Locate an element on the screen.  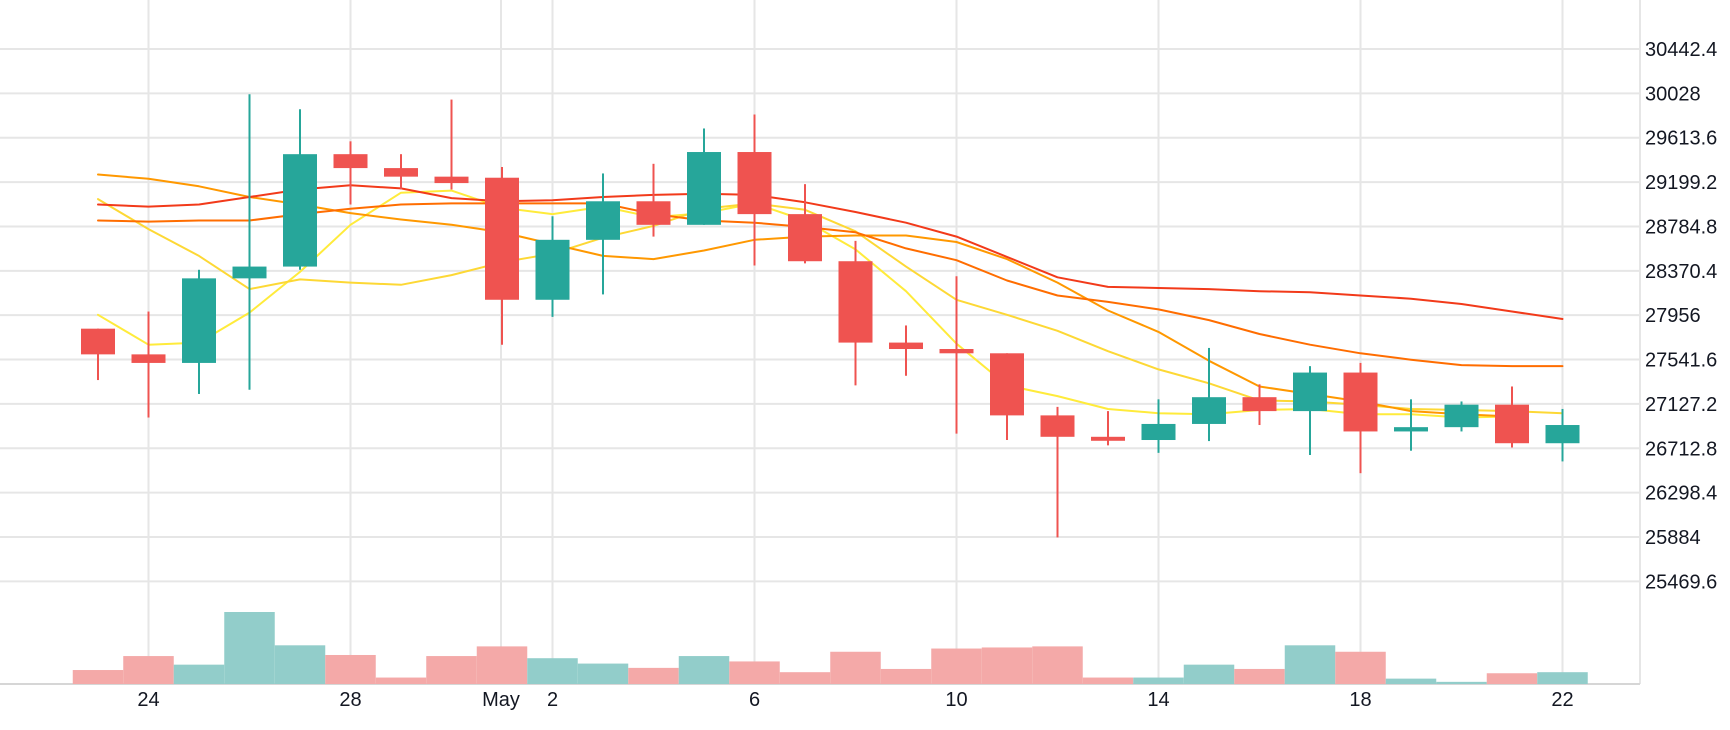
time-tick-label: 24 is located at coordinates (148, 700).